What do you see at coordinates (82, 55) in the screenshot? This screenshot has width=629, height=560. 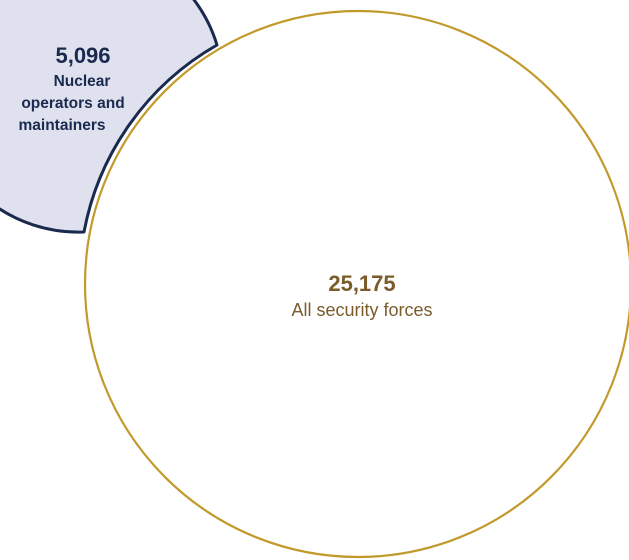 I see `small-group-value: 5,096` at bounding box center [82, 55].